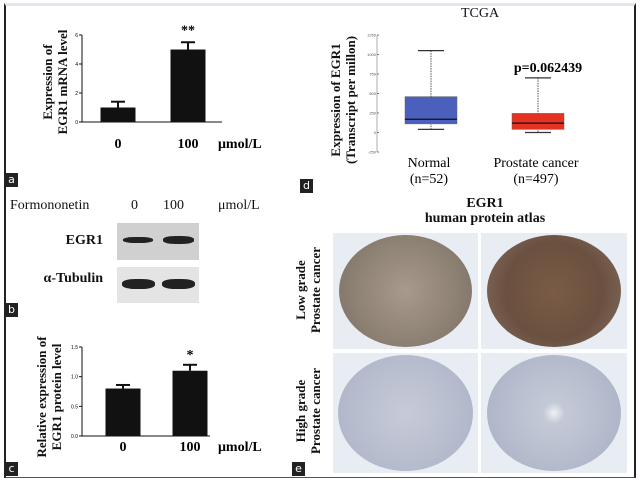 The image size is (640, 480). Describe the element at coordinates (306, 186) in the screenshot. I see `panel-label-d: d` at that location.